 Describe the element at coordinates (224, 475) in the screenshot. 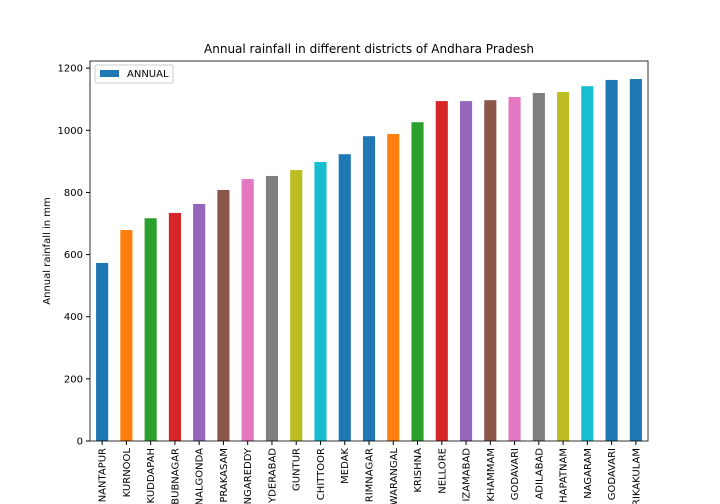

I see `x-tick-label: PRAKASAM` at that location.